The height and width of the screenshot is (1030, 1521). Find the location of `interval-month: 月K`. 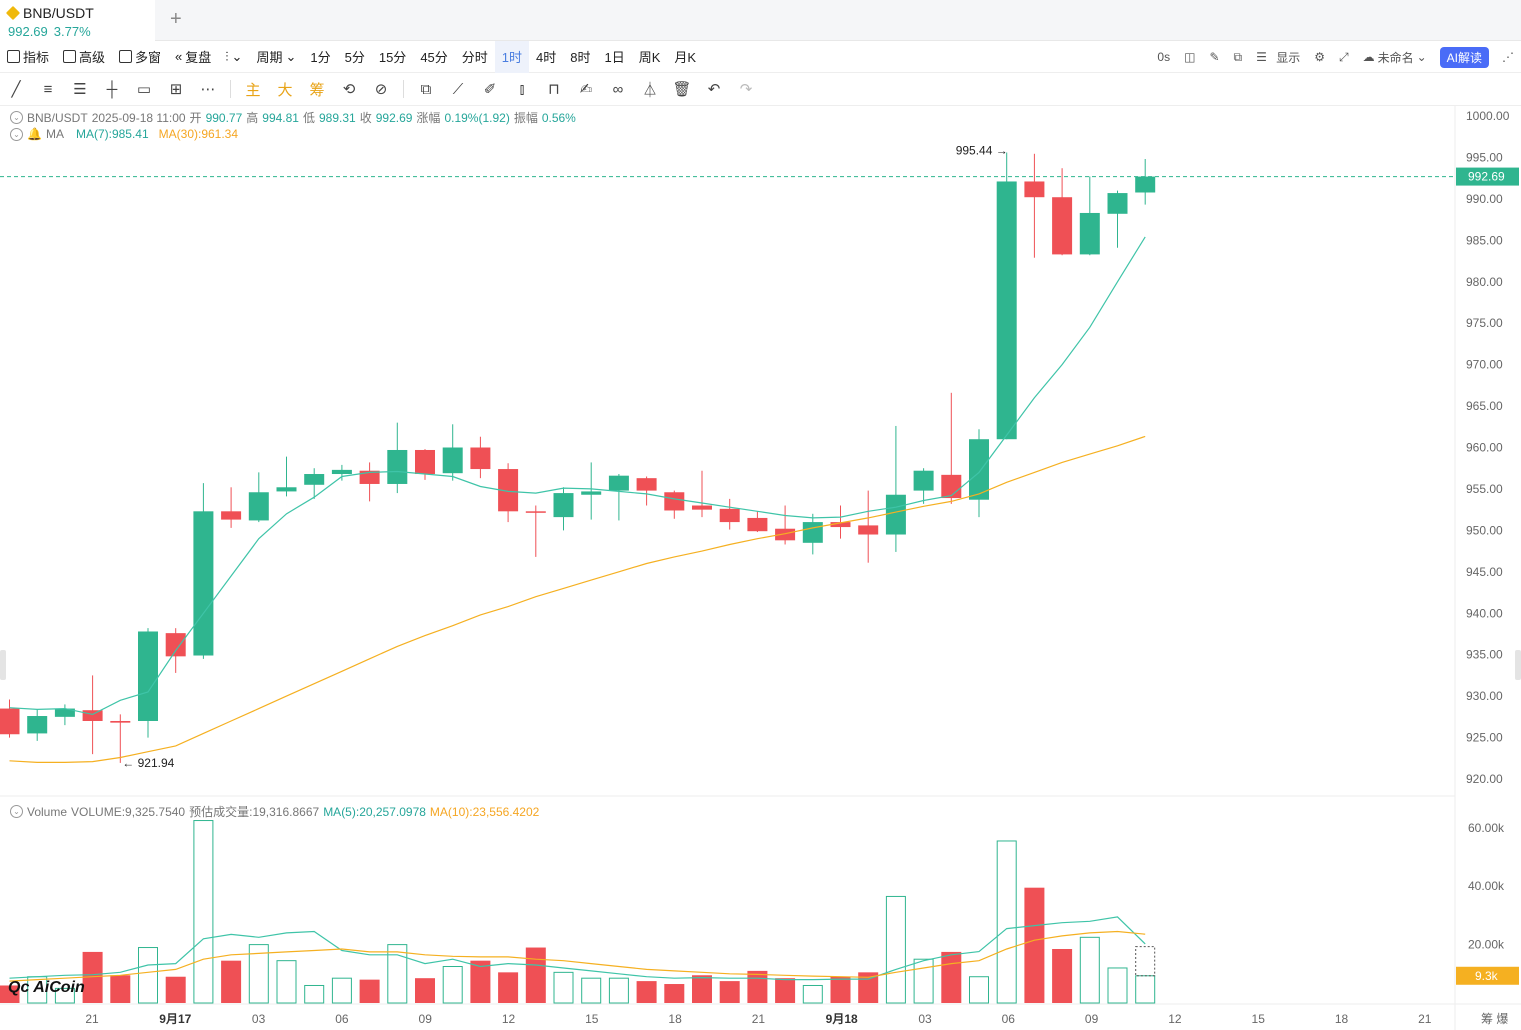

interval-month: 月K is located at coordinates (685, 57).